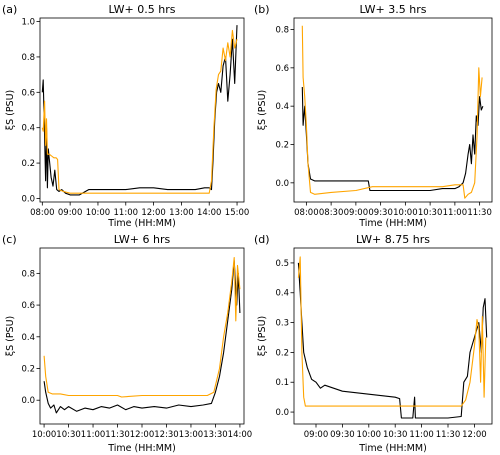 The image size is (500, 455). Describe the element at coordinates (282, 383) in the screenshot. I see `y-tick-label: 0.1` at that location.